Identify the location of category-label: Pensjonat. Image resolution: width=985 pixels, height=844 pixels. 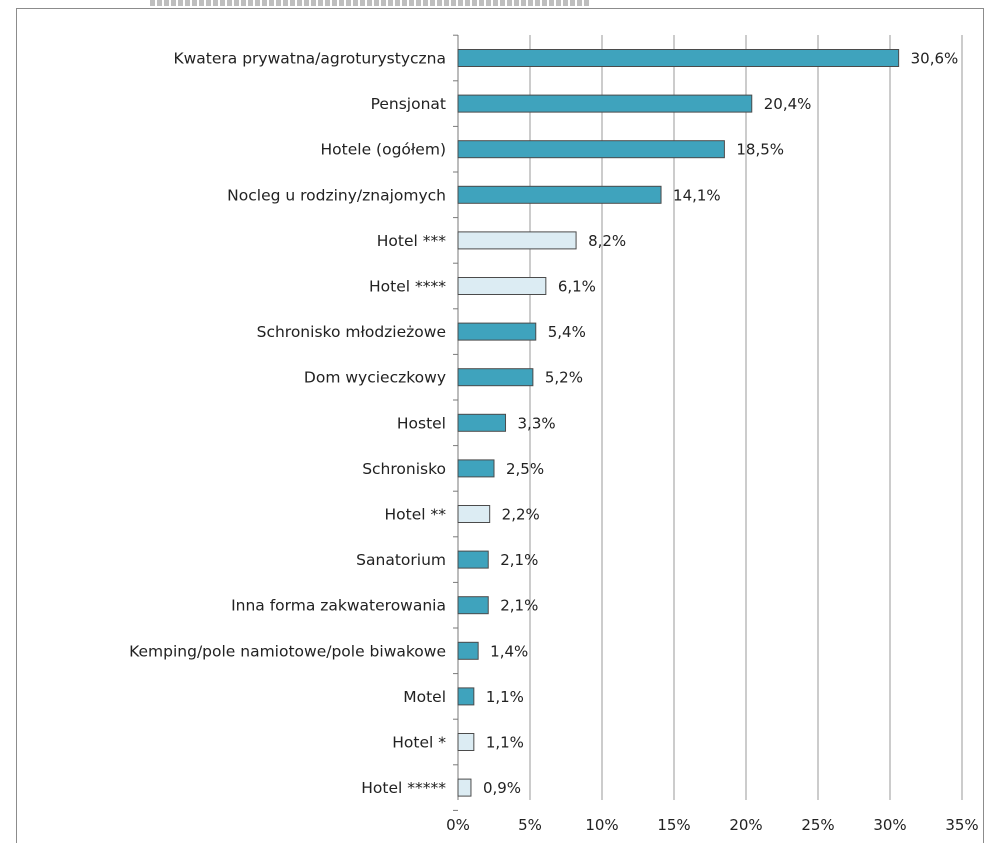
(408, 104).